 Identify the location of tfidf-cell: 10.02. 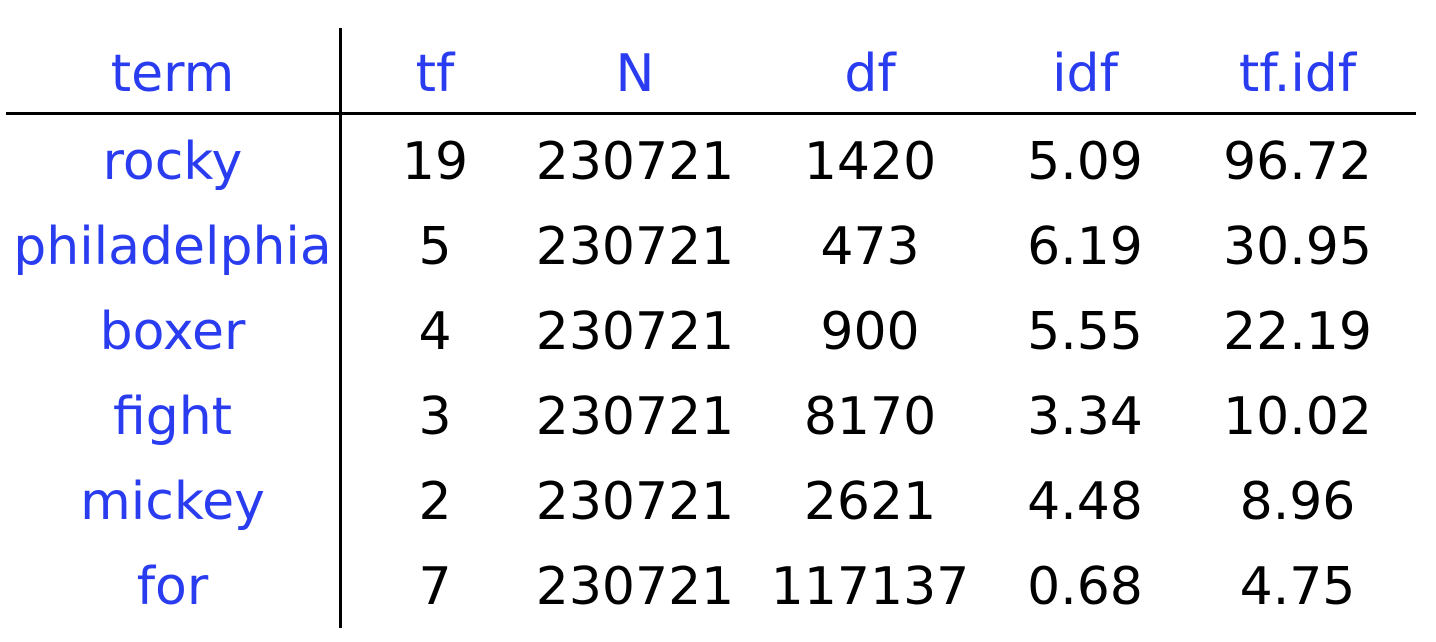
(1297, 417).